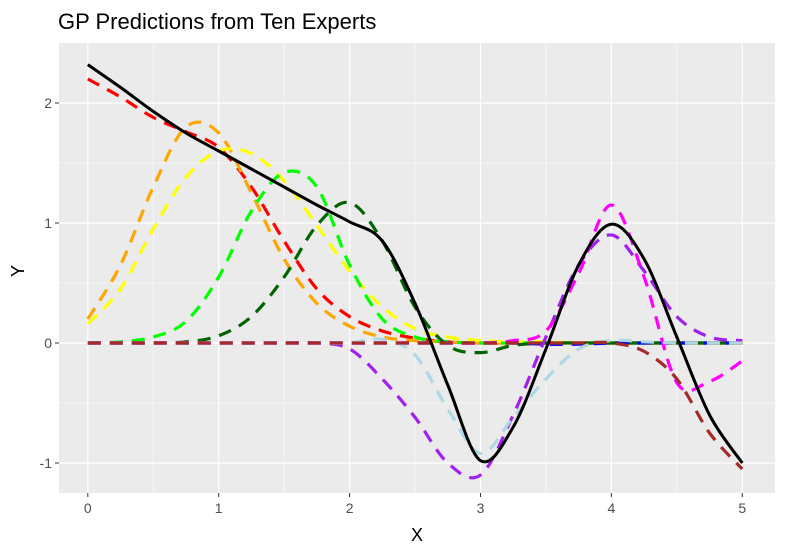 This screenshot has height=556, width=786. What do you see at coordinates (46, 463) in the screenshot?
I see `y-tick-label: -1` at bounding box center [46, 463].